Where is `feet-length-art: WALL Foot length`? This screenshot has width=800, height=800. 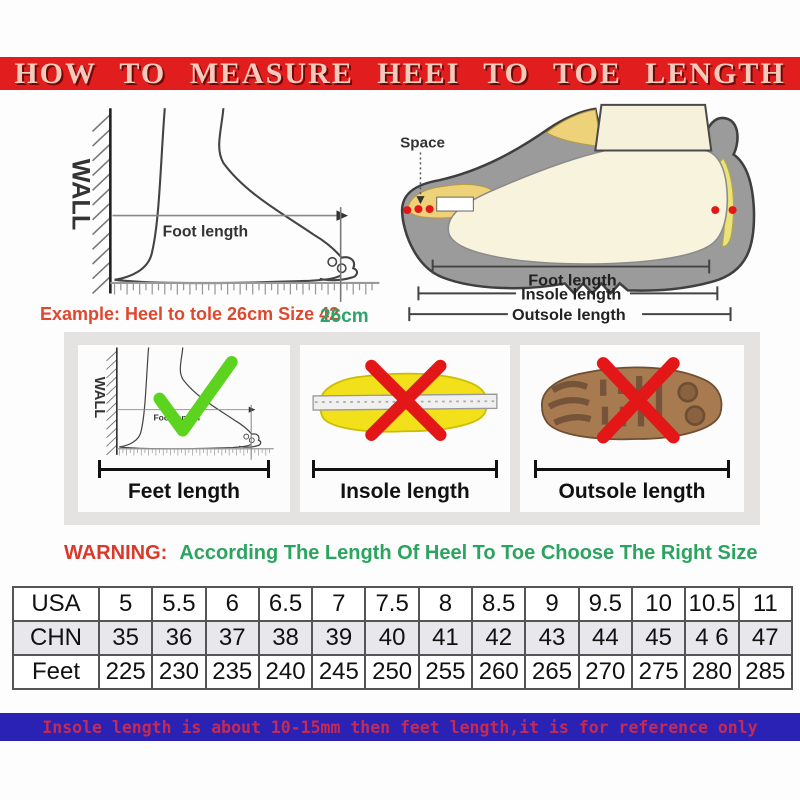 feet-length-art: WALL Foot length is located at coordinates (184, 403).